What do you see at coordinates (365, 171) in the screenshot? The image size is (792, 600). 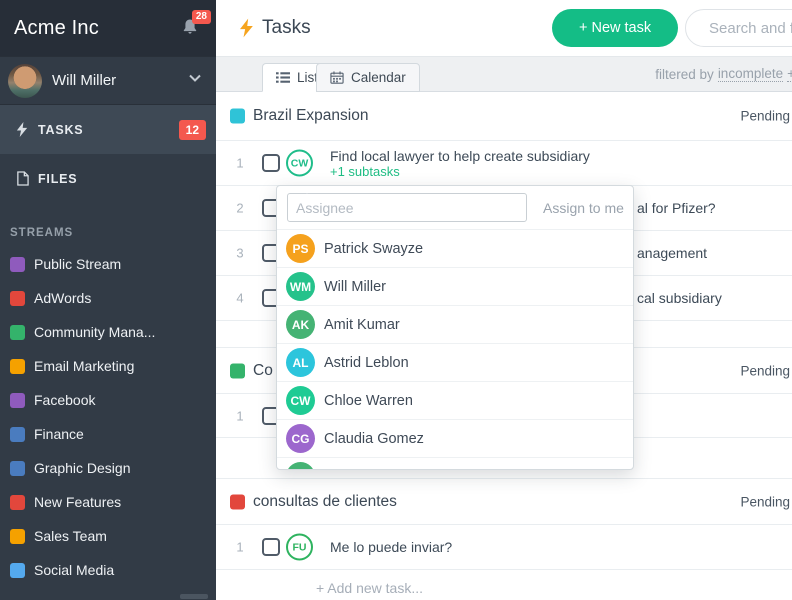 I see `subtasks-link: +1 subtasks` at bounding box center [365, 171].